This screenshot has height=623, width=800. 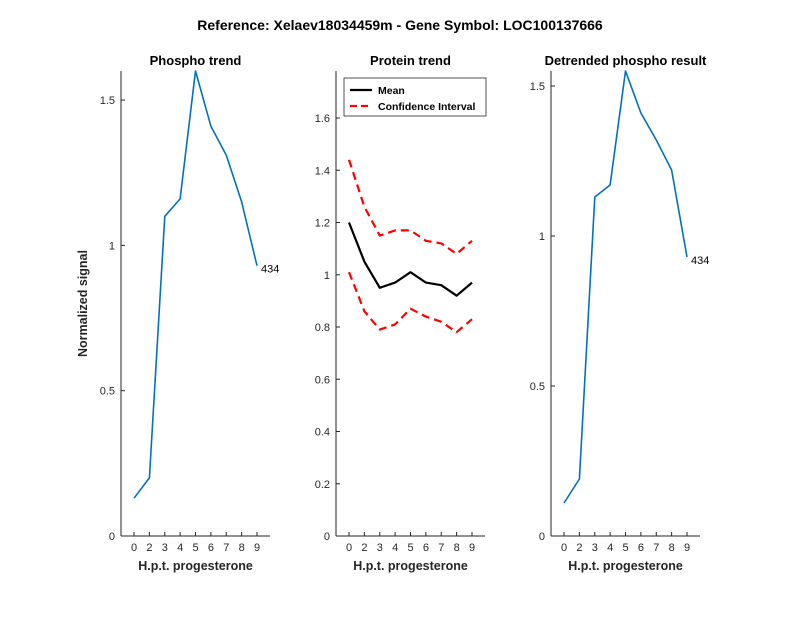 I want to click on panel-title: Phospho trend, so click(x=196, y=60).